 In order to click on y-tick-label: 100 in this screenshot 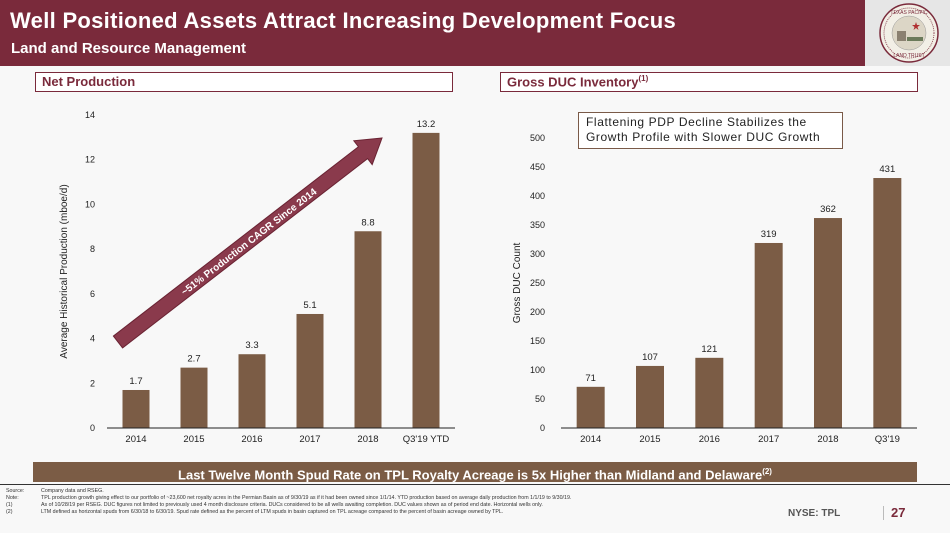, I will do `click(537, 370)`.